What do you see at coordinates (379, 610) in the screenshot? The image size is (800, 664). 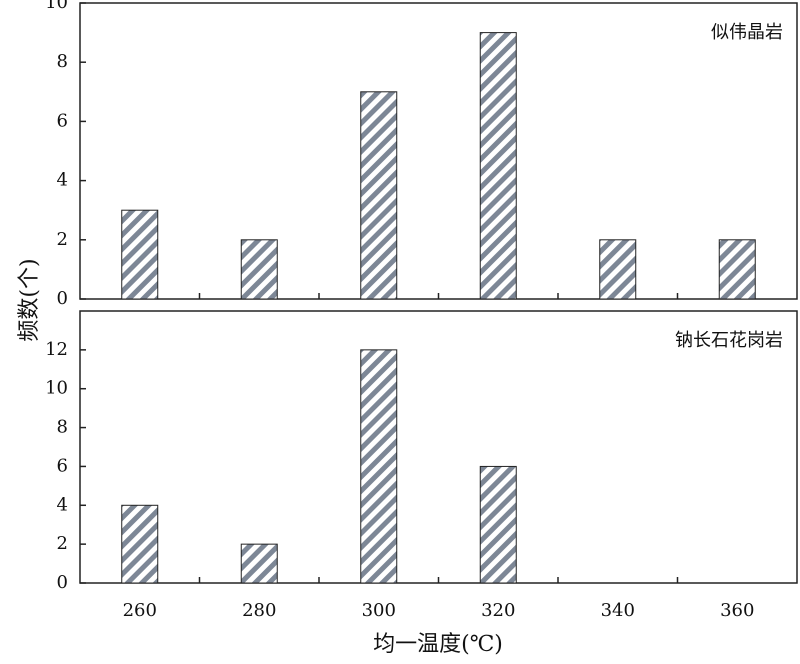 I see `x-tick-label: 300` at bounding box center [379, 610].